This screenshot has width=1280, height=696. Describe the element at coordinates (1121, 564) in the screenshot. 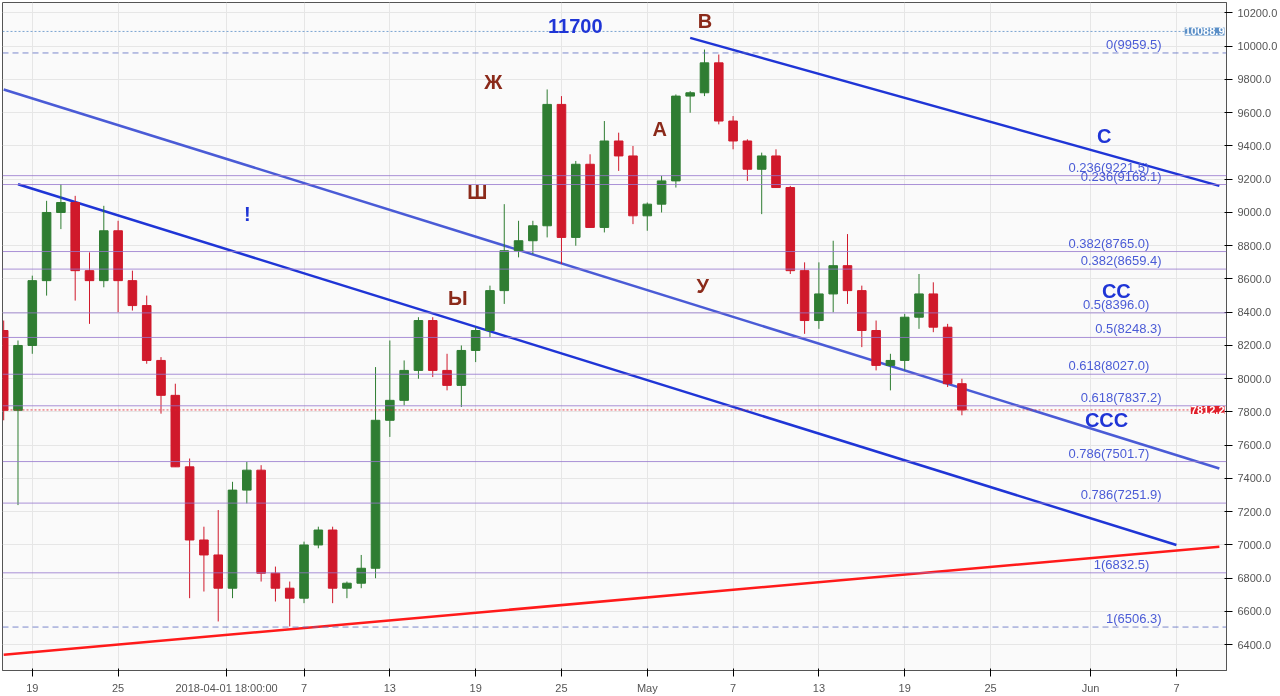

I see `ref-line-label: 1(6832.5)` at that location.